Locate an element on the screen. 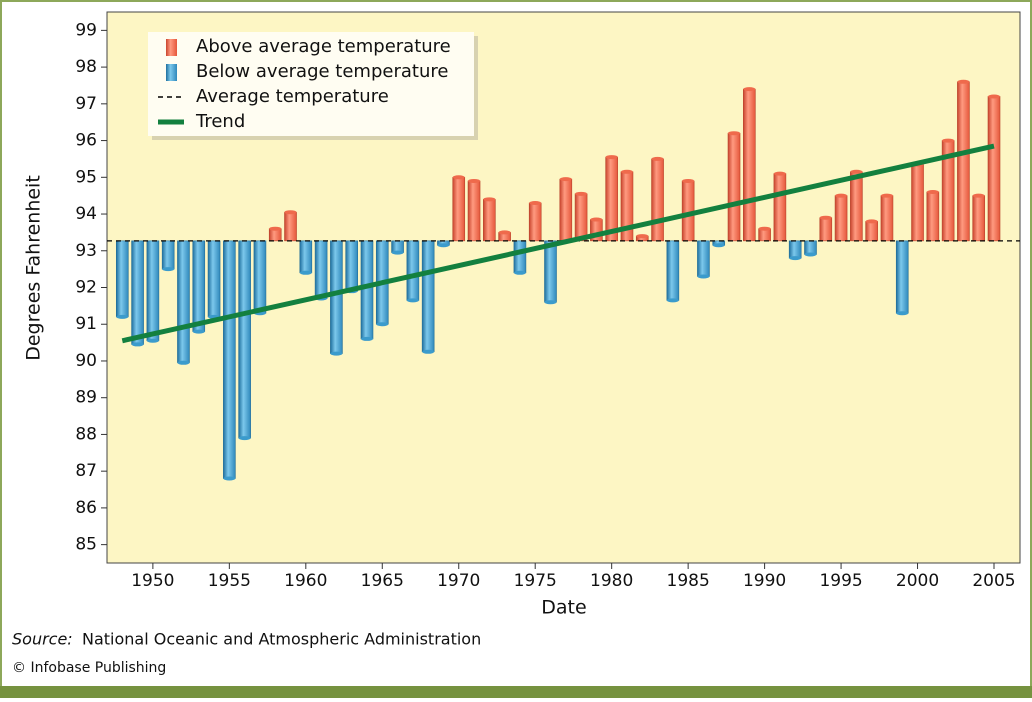 Image resolution: width=1032 pixels, height=702 pixels. x-tick-label: 1995 is located at coordinates (840, 581).